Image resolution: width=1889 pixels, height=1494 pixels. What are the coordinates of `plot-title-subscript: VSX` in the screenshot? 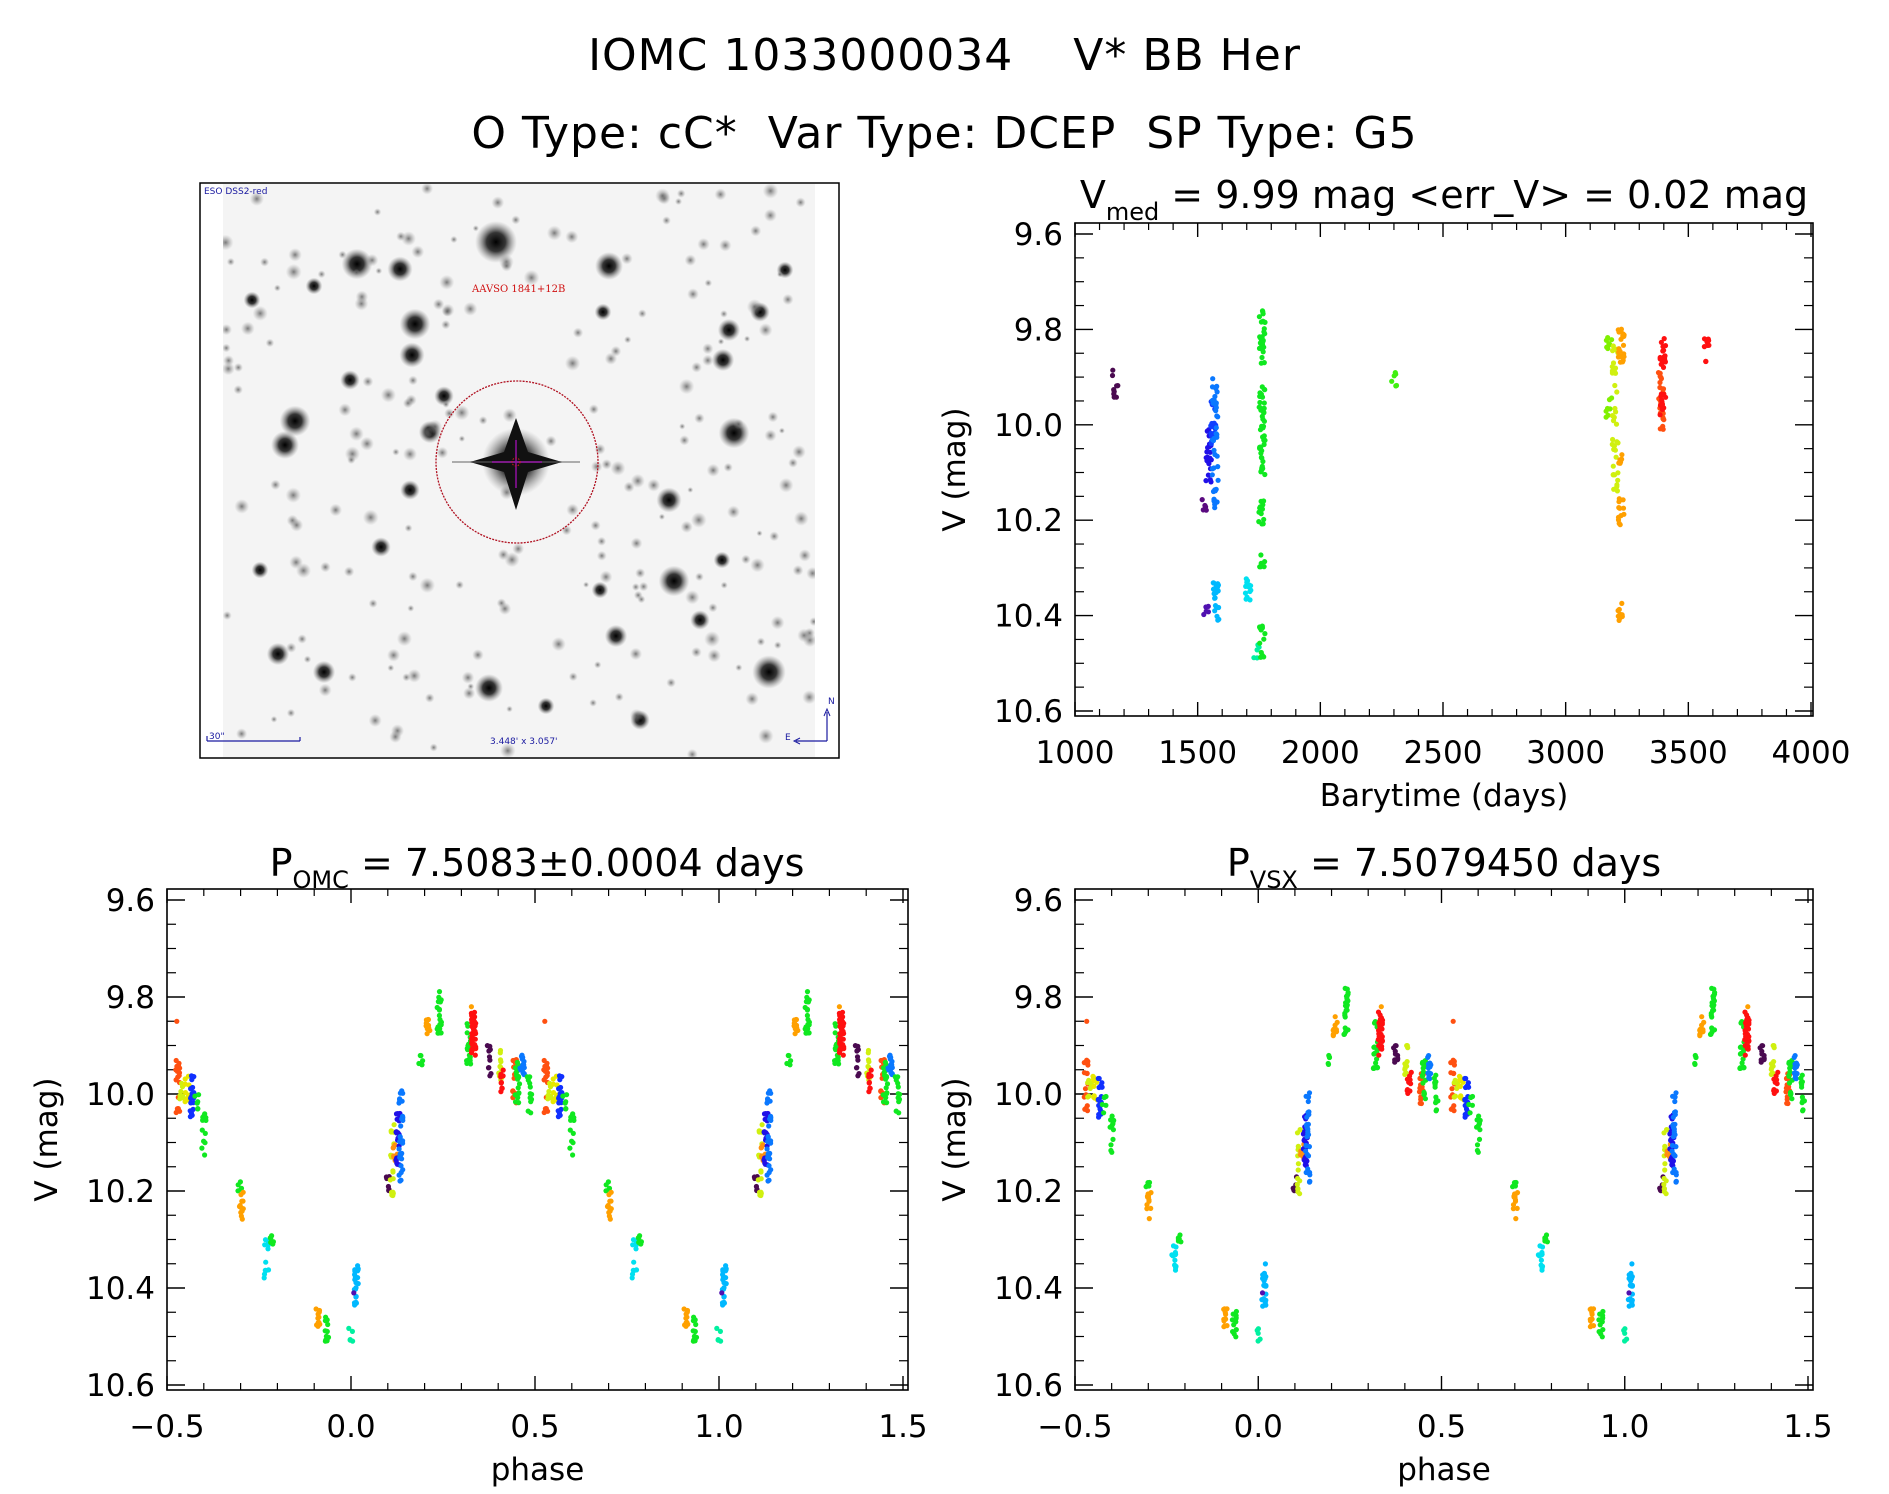 It's located at (1274, 880).